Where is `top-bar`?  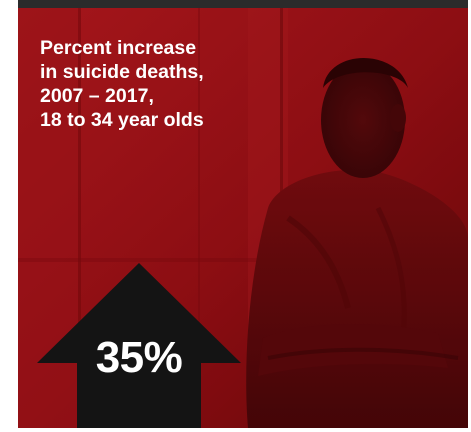 top-bar is located at coordinates (243, 4).